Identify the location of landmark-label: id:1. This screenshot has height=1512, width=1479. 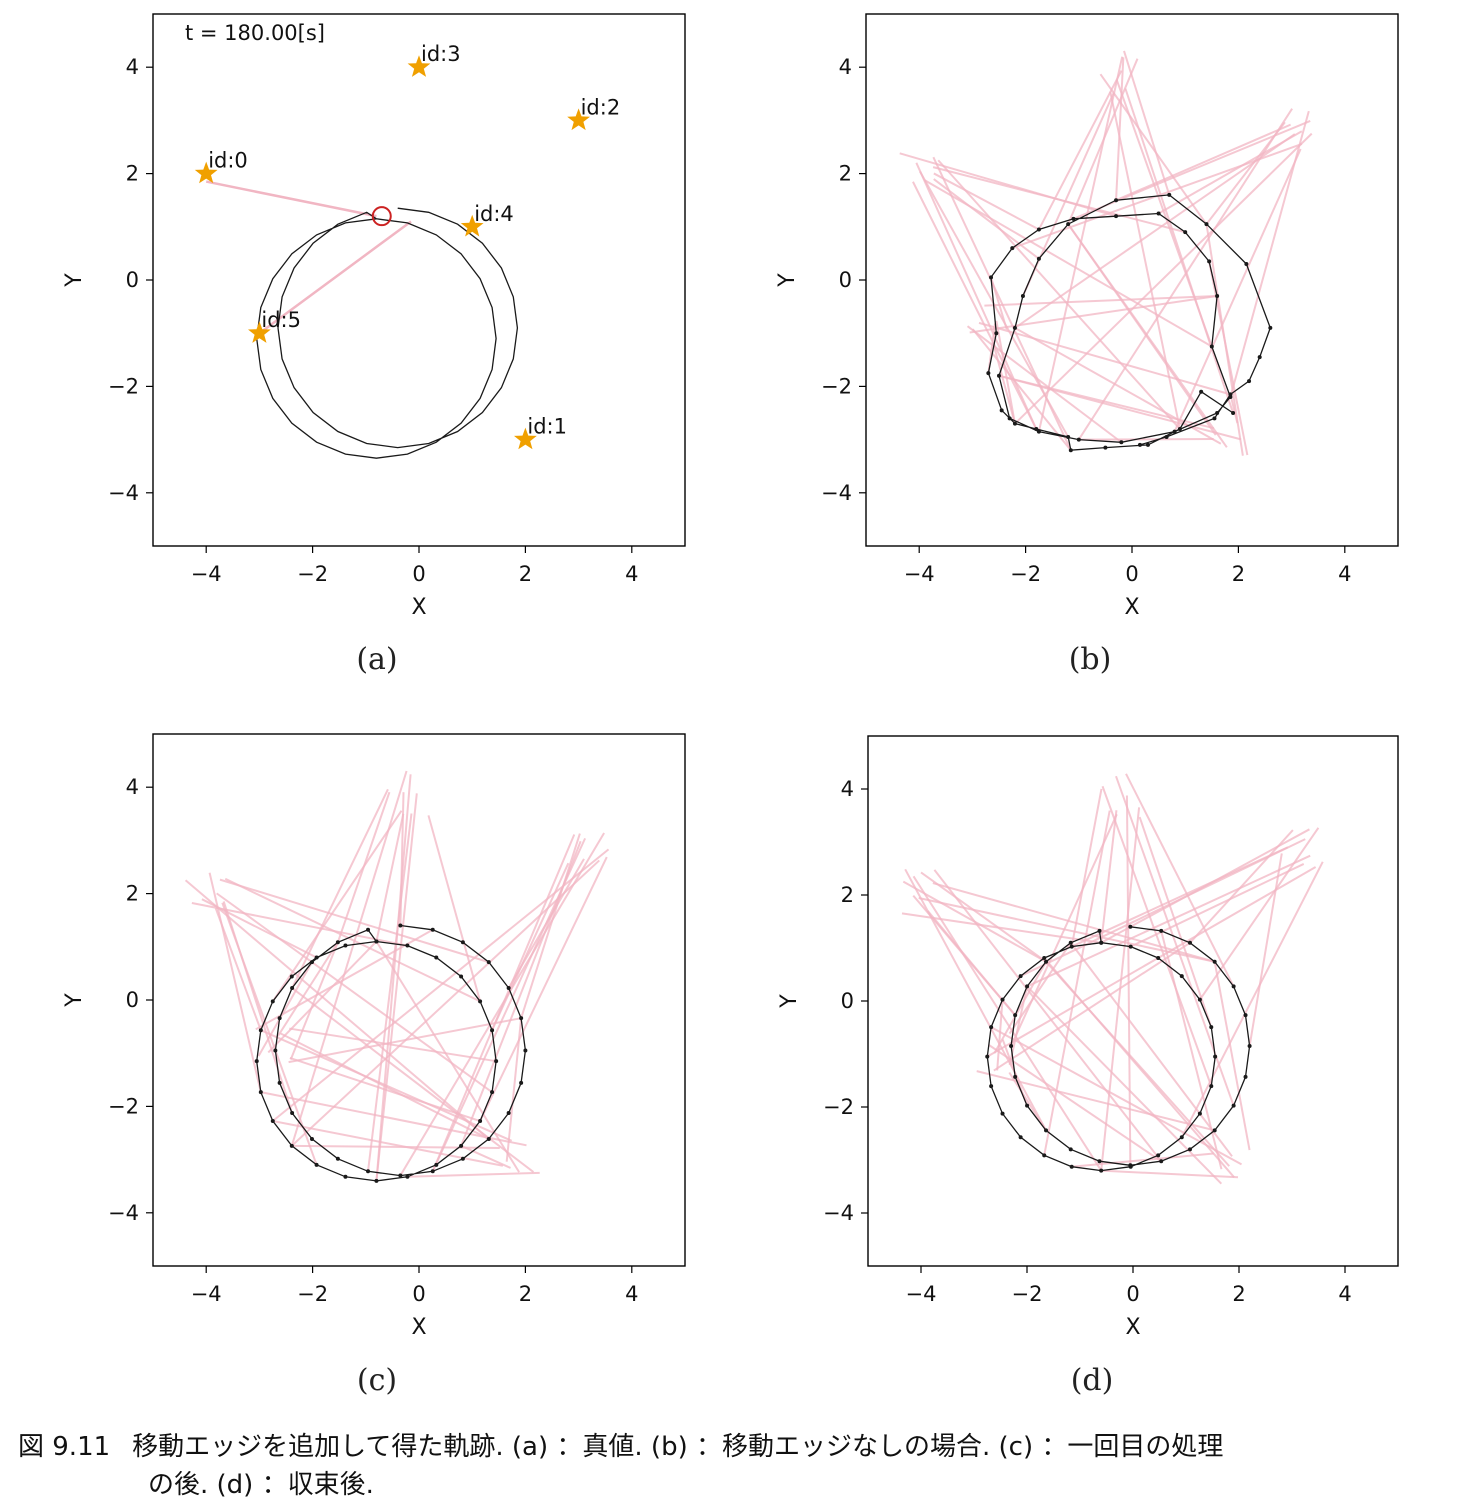
(547, 427).